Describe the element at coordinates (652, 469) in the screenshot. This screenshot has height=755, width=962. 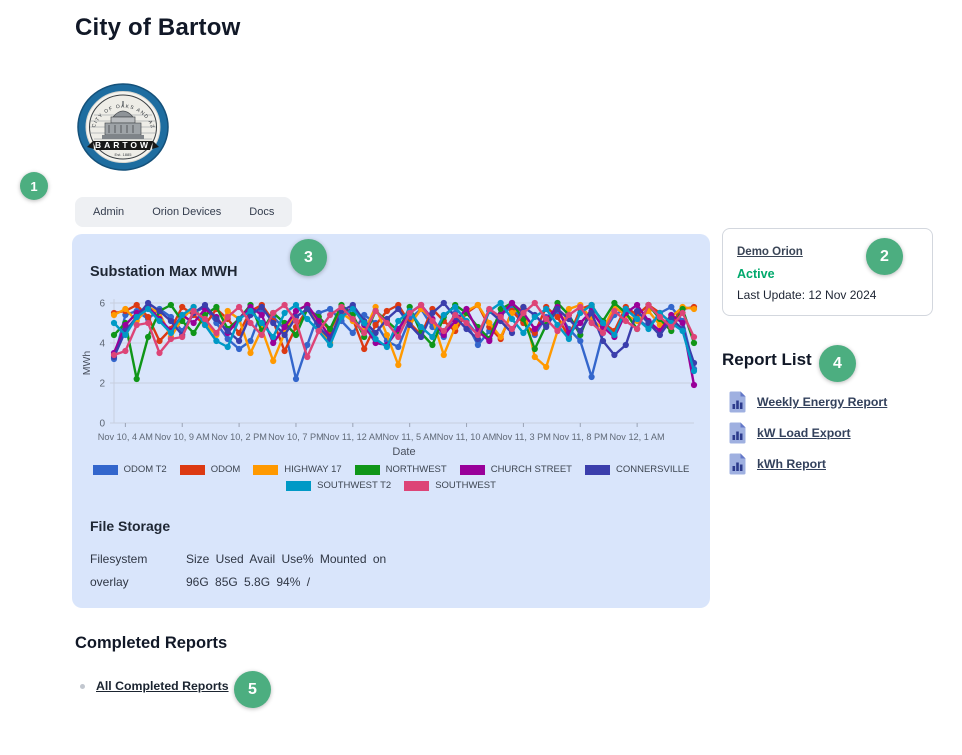
I see `legend-label: CONNERSVILLE` at that location.